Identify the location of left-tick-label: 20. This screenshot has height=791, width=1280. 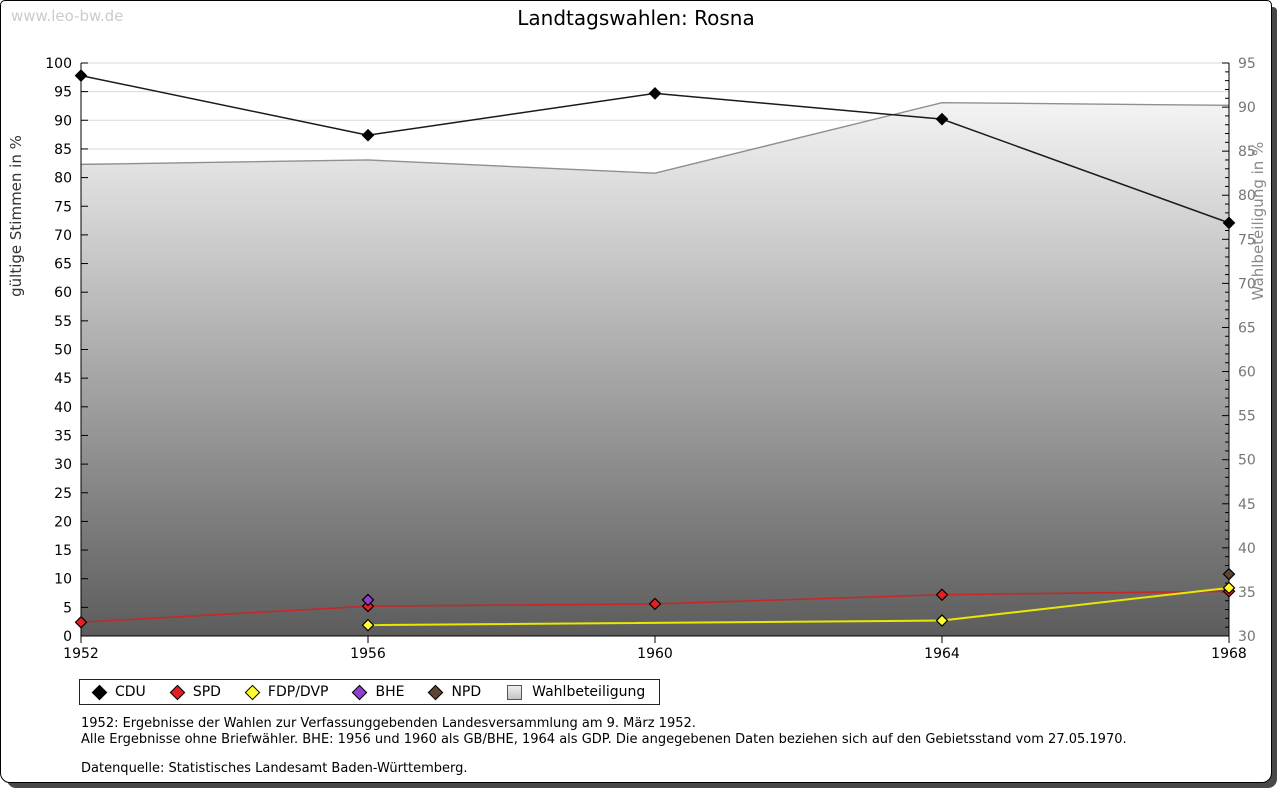
(63, 522).